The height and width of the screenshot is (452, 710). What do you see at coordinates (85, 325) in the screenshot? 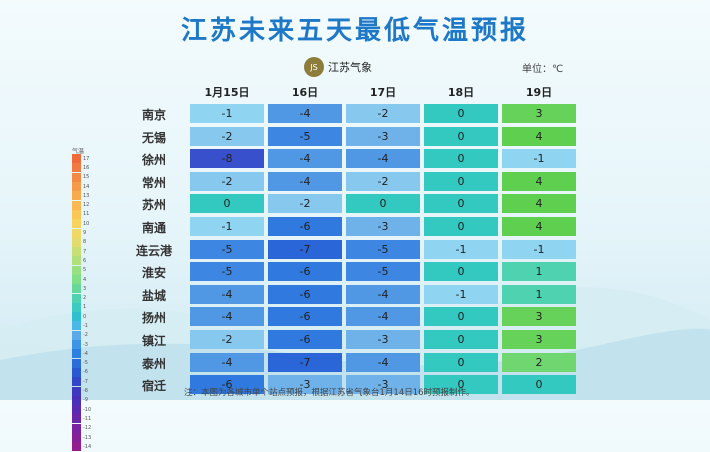
I see `legend-label: -1` at bounding box center [85, 325].